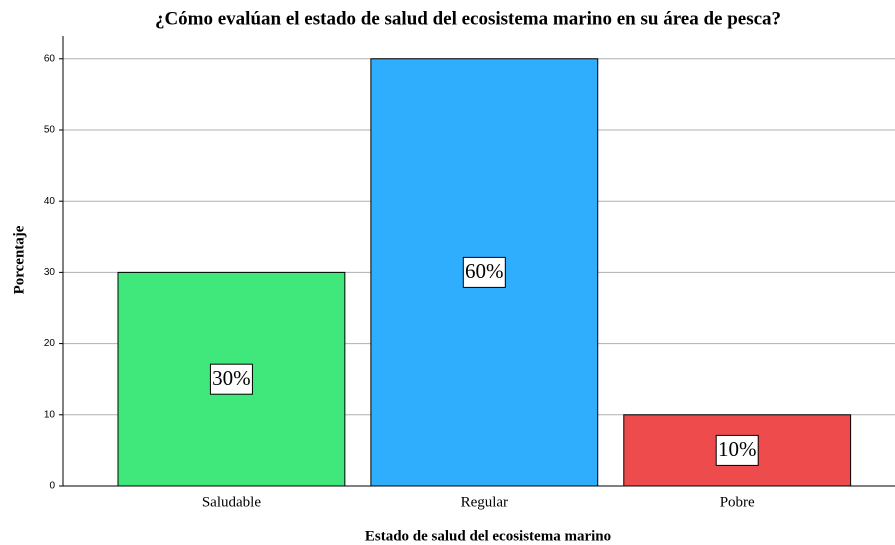 Image resolution: width=895 pixels, height=545 pixels. Describe the element at coordinates (52, 486) in the screenshot. I see `y-tick-label: 0` at that location.